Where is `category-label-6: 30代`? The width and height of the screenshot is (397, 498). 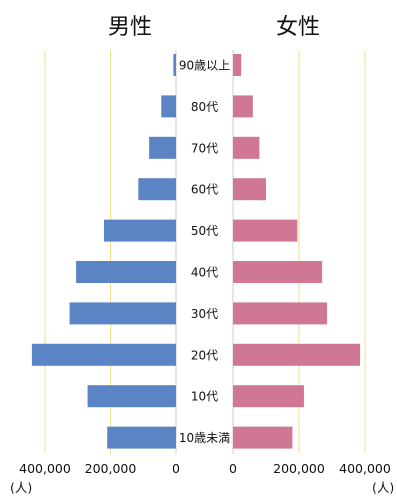
category-label-6: 30代 is located at coordinates (204, 314).